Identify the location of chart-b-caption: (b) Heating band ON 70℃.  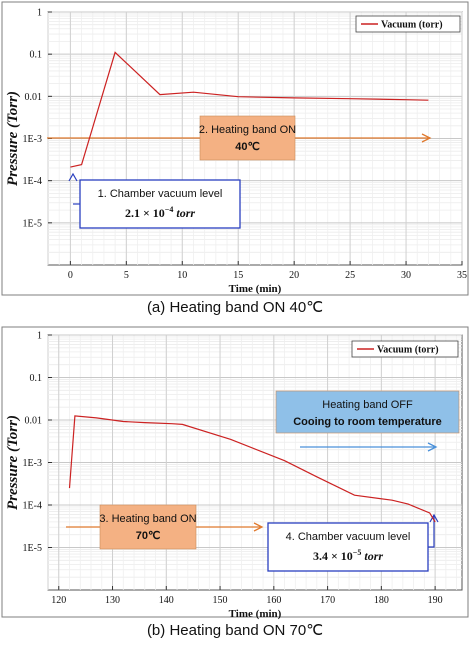
(235, 630).